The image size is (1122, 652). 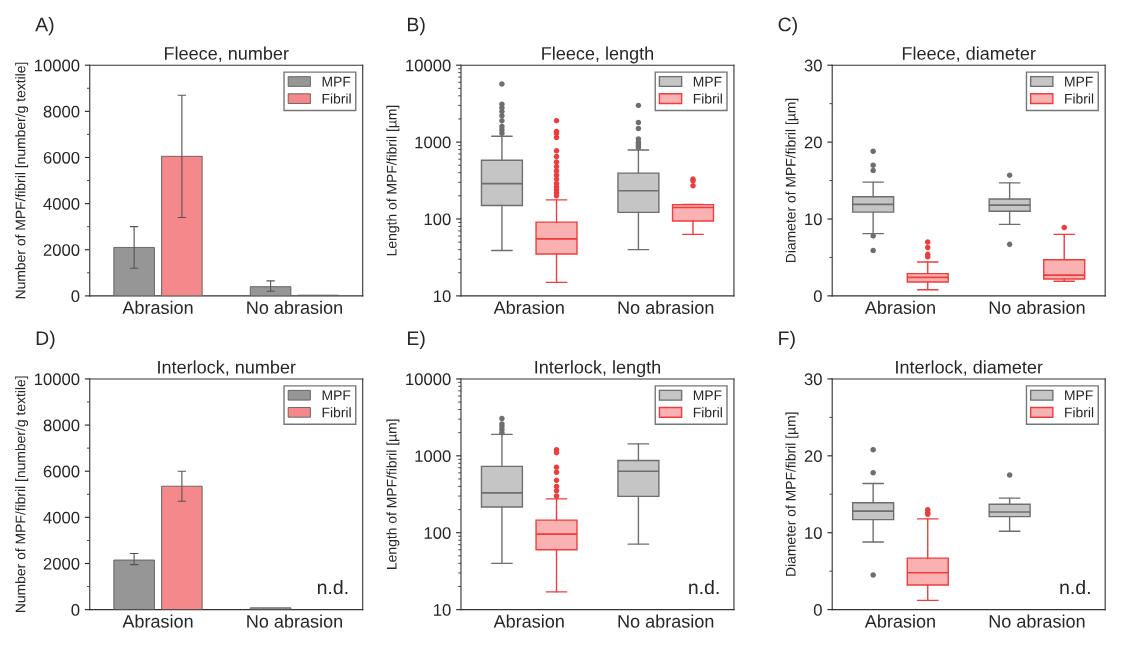 What do you see at coordinates (45, 339) in the screenshot?
I see `text: D)` at bounding box center [45, 339].